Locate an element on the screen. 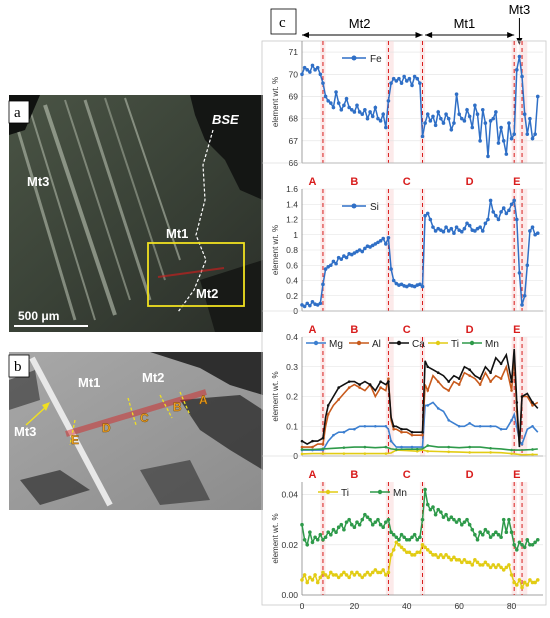  legend-label: Ti is located at coordinates (345, 493).